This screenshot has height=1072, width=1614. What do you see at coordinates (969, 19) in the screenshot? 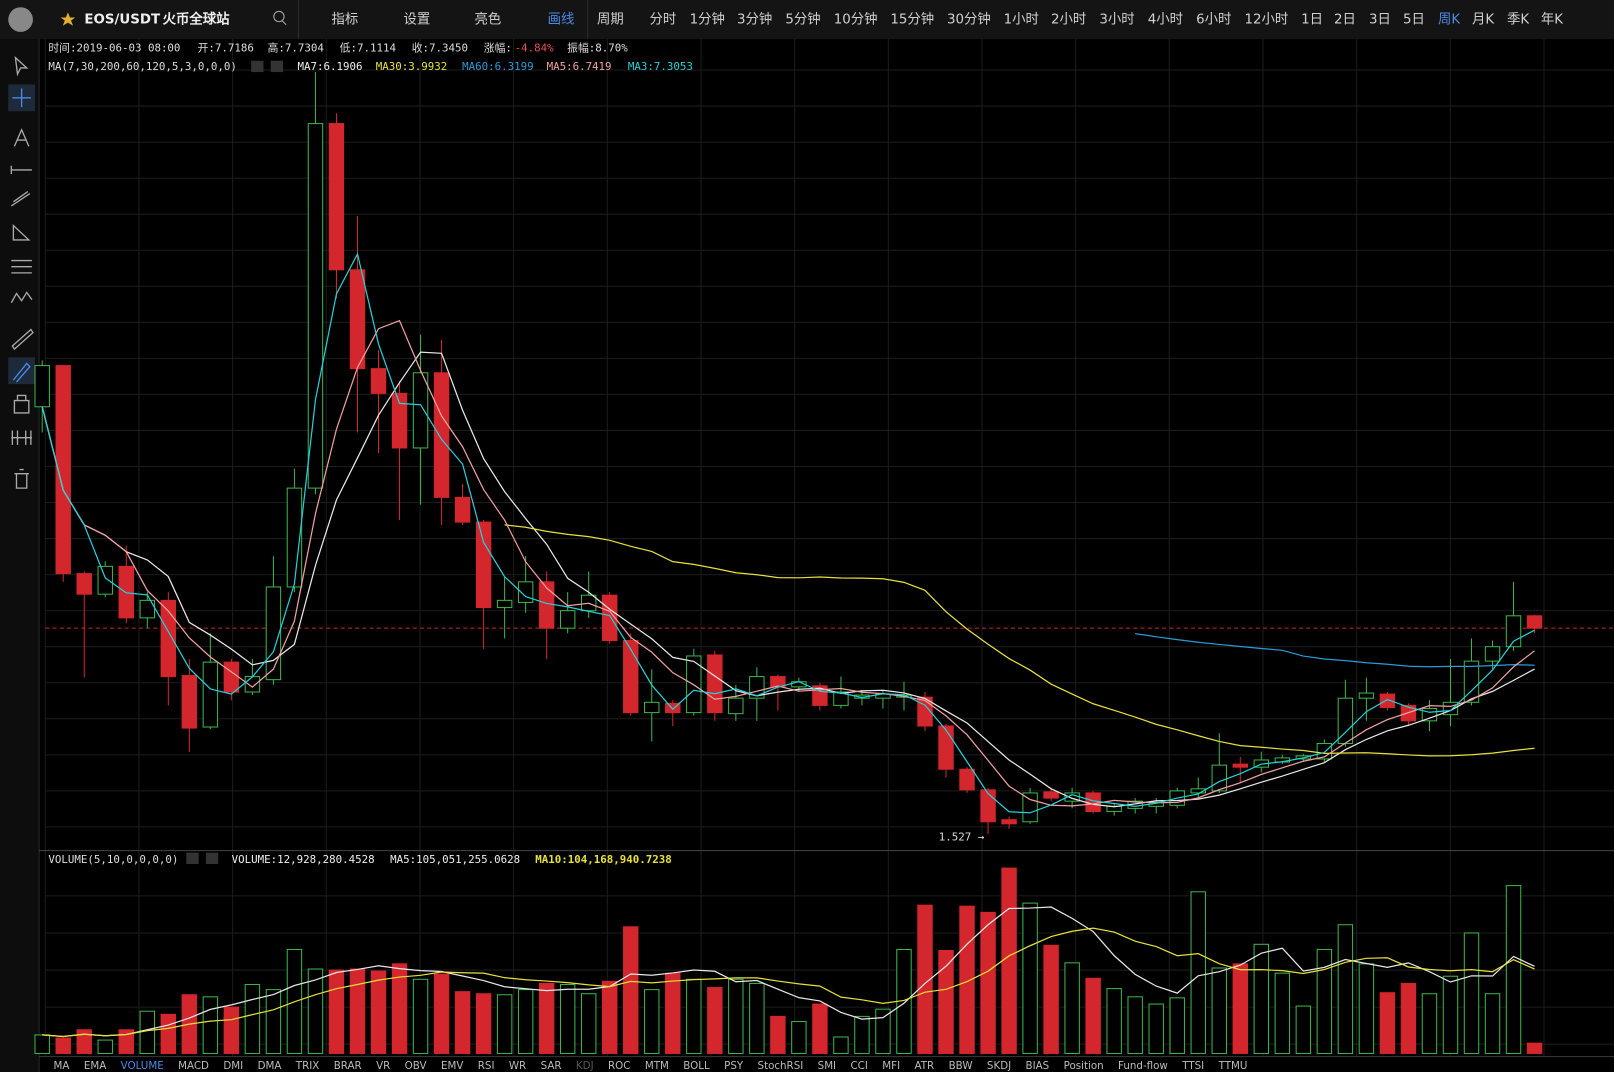
I see `period-button: 30分钟` at bounding box center [969, 19].